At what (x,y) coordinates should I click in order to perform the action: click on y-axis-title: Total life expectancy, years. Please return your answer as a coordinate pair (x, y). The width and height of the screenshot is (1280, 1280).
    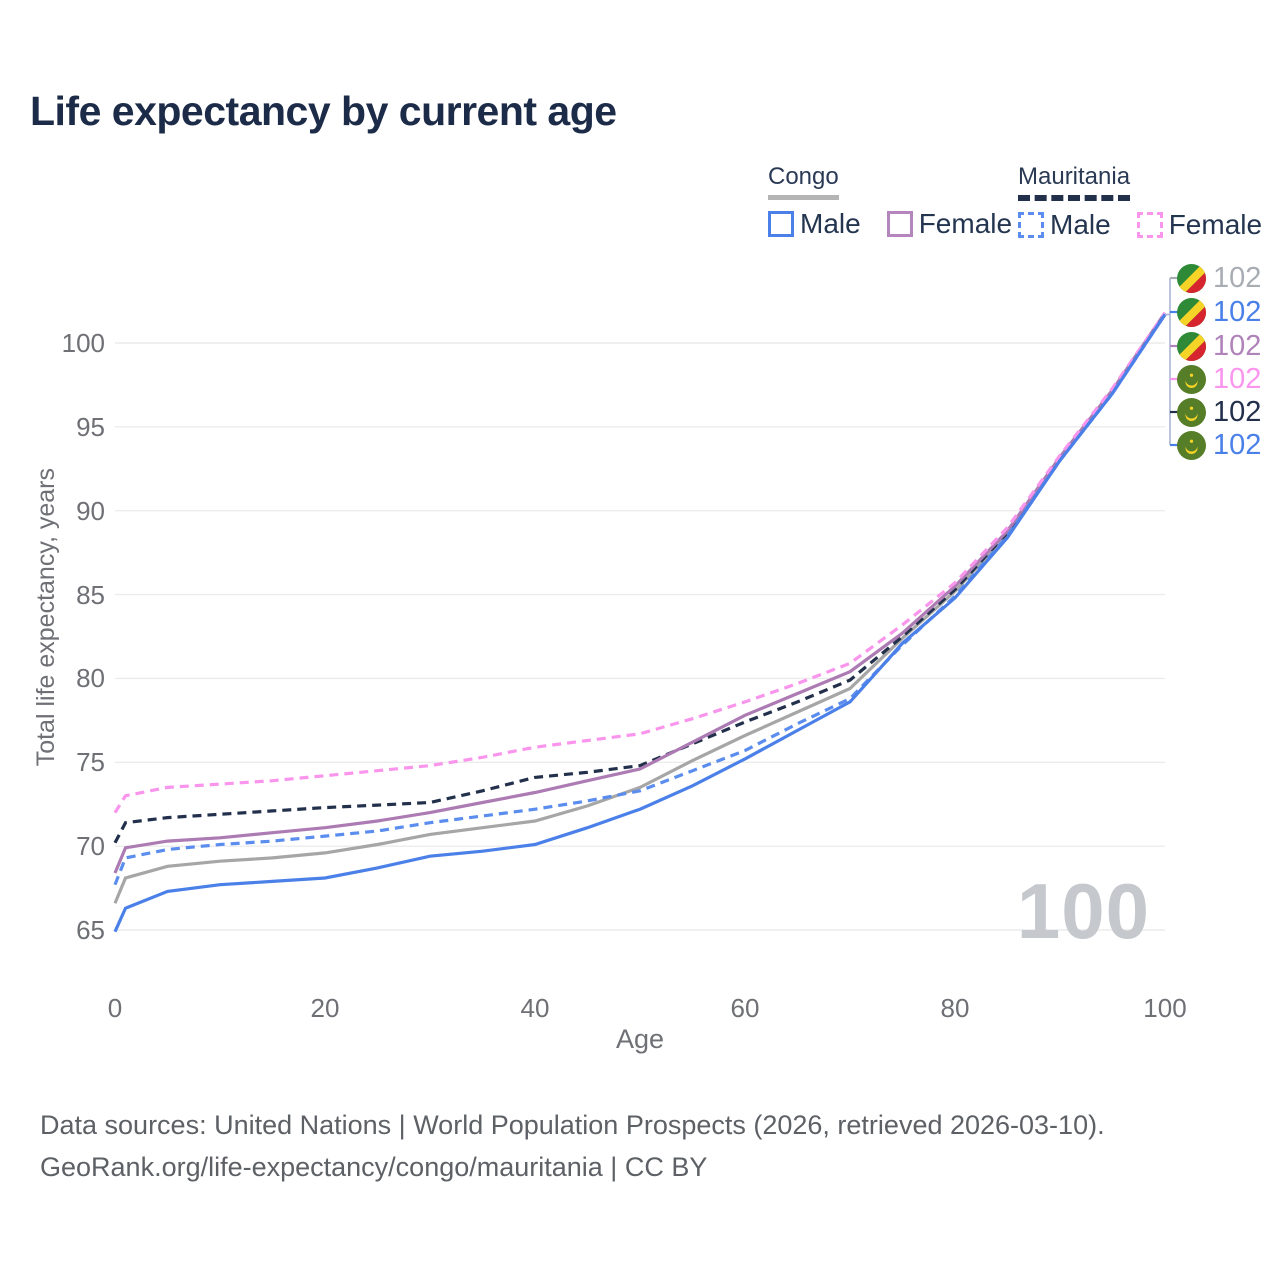
    Looking at the image, I should click on (46, 617).